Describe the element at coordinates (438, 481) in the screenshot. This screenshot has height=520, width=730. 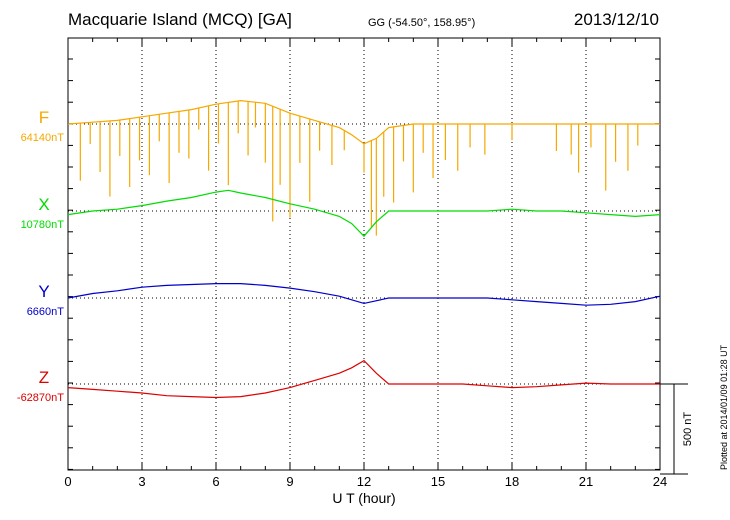
I see `x-tick-label: 15` at that location.